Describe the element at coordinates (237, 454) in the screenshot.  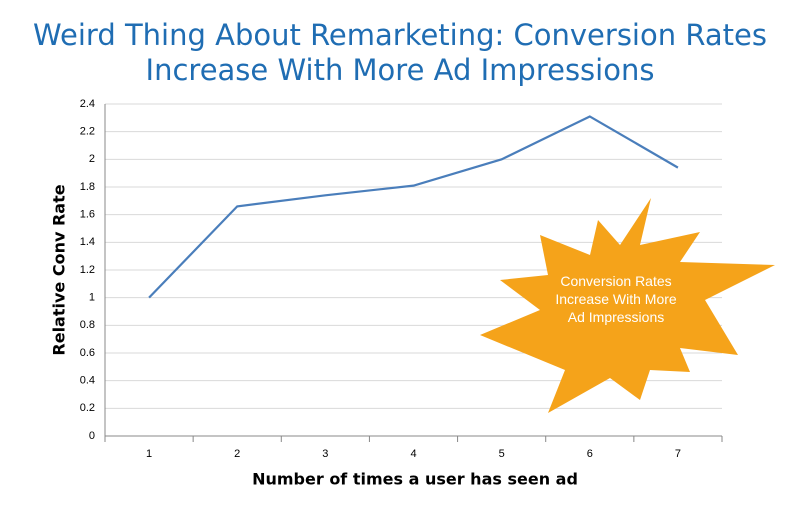
I see `x-tick-label: 2` at that location.